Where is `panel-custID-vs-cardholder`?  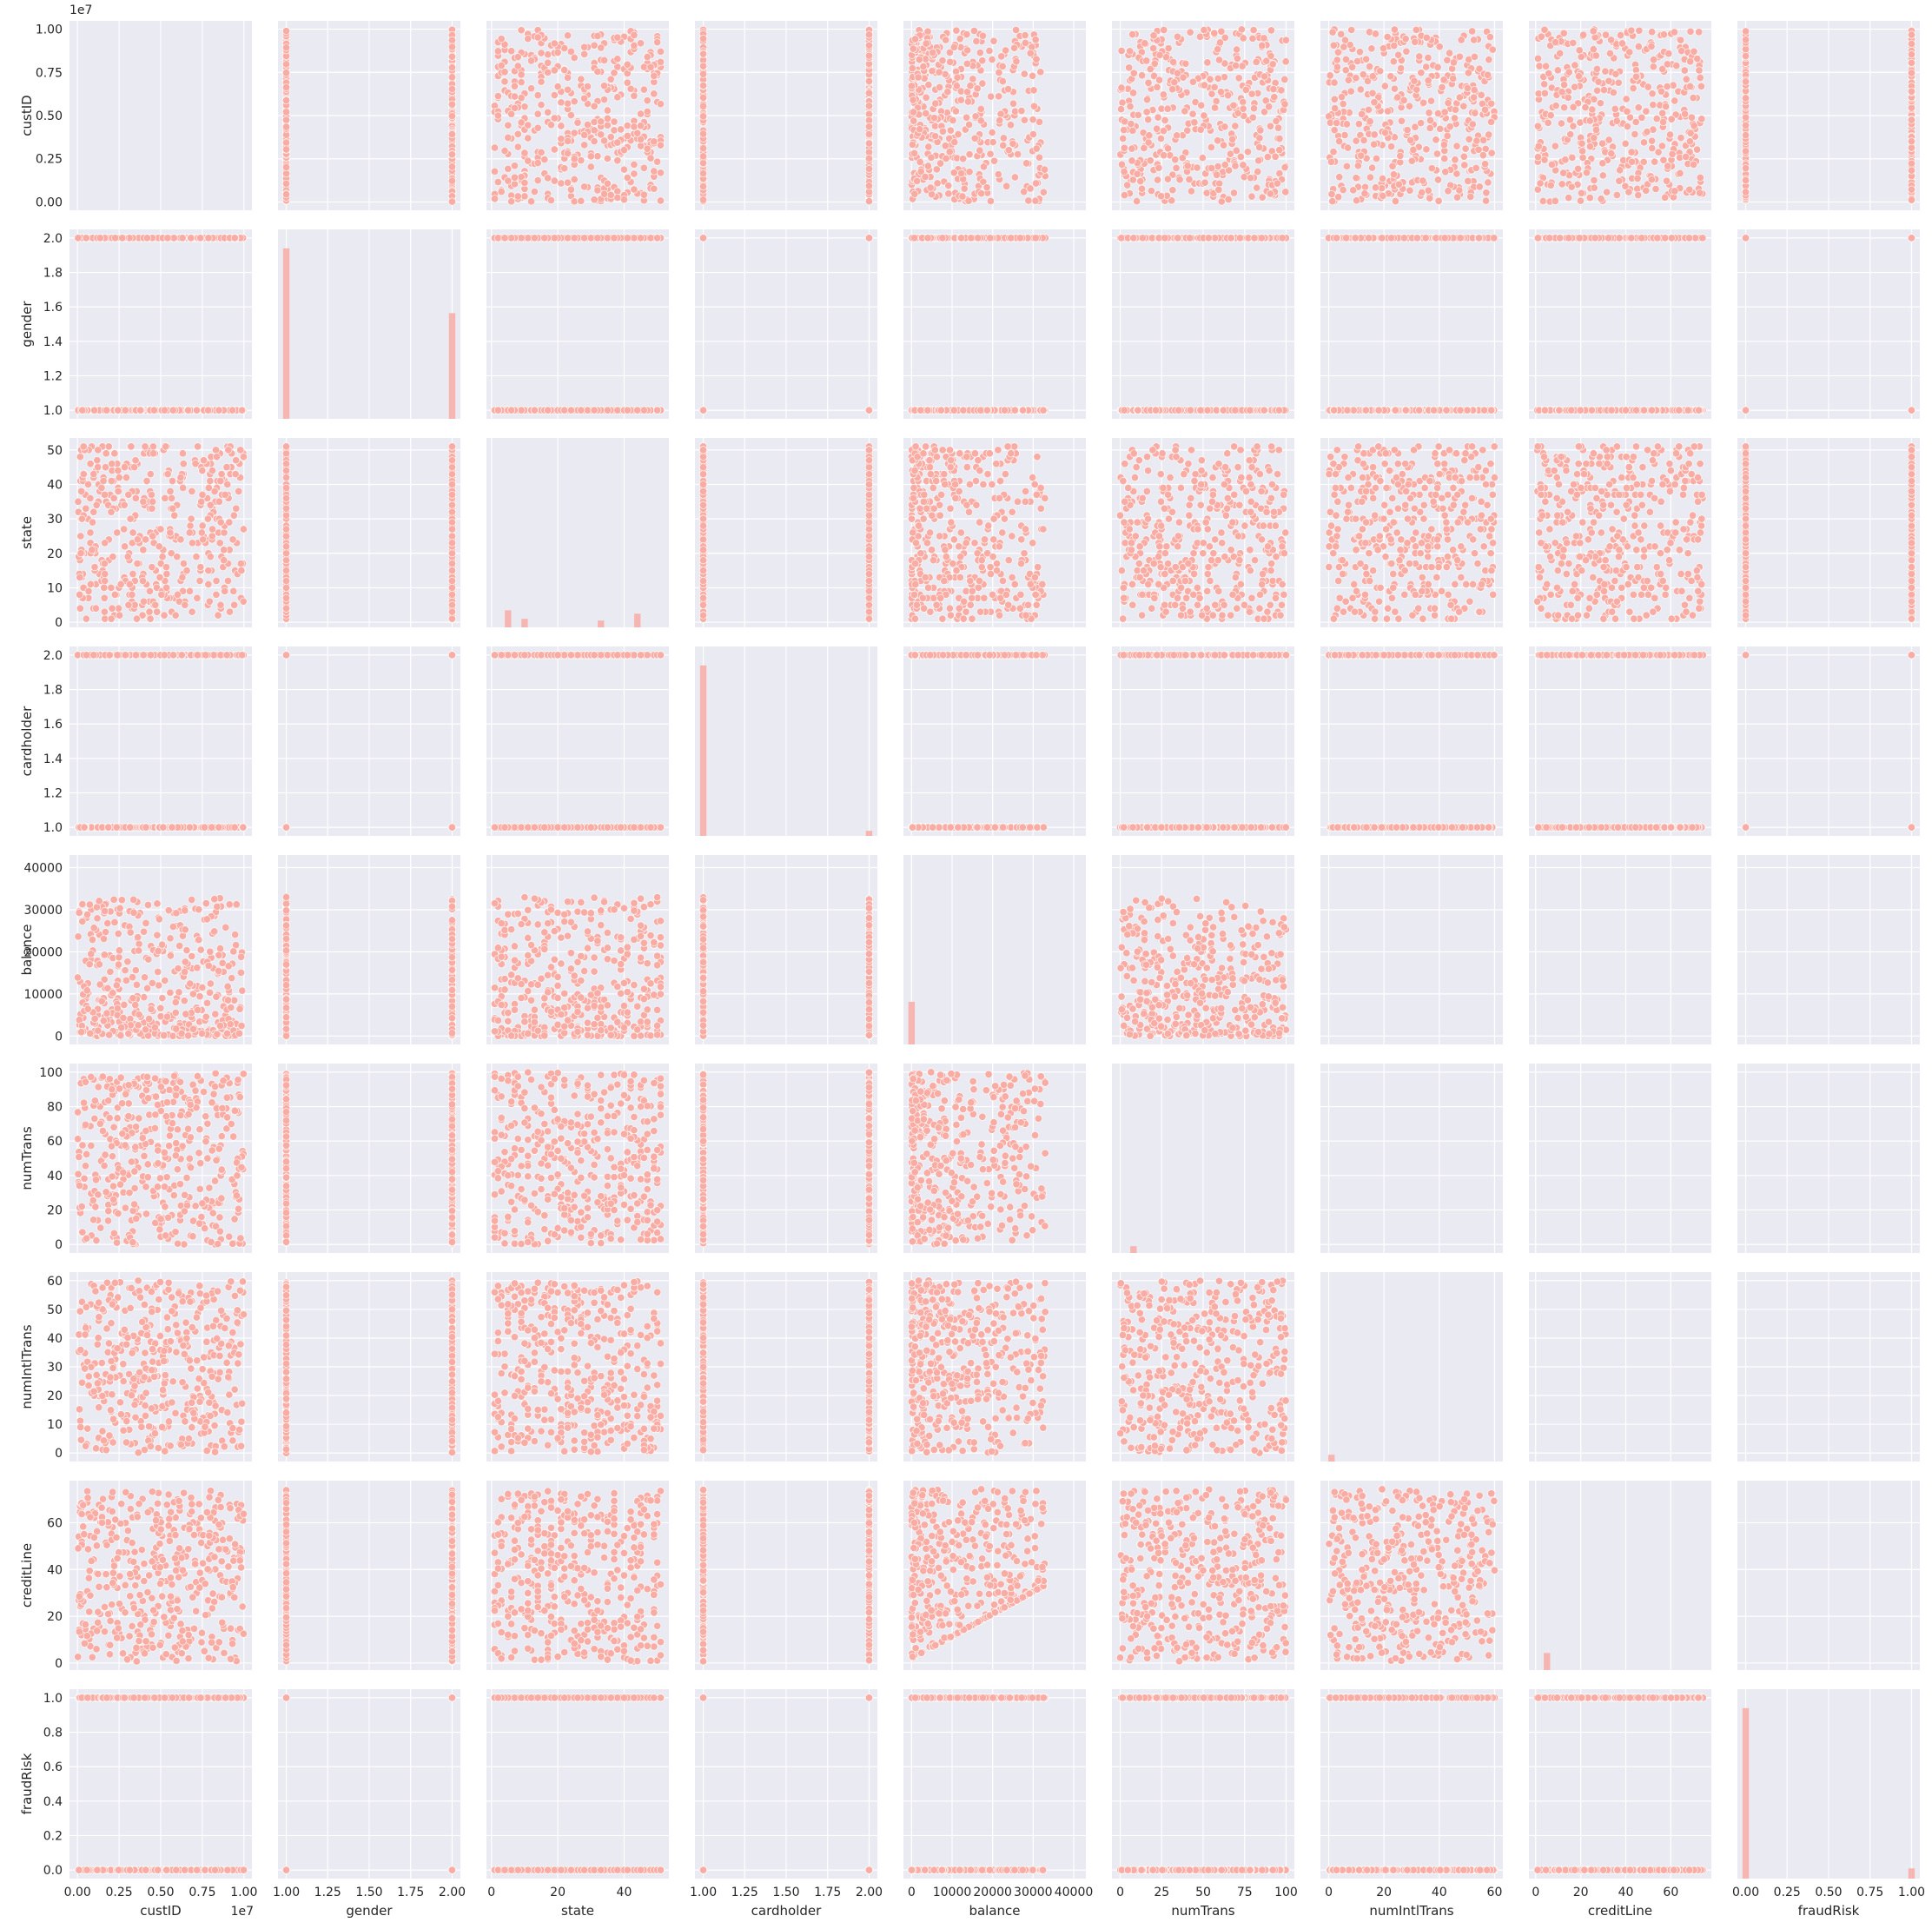
panel-custID-vs-cardholder is located at coordinates (786, 115).